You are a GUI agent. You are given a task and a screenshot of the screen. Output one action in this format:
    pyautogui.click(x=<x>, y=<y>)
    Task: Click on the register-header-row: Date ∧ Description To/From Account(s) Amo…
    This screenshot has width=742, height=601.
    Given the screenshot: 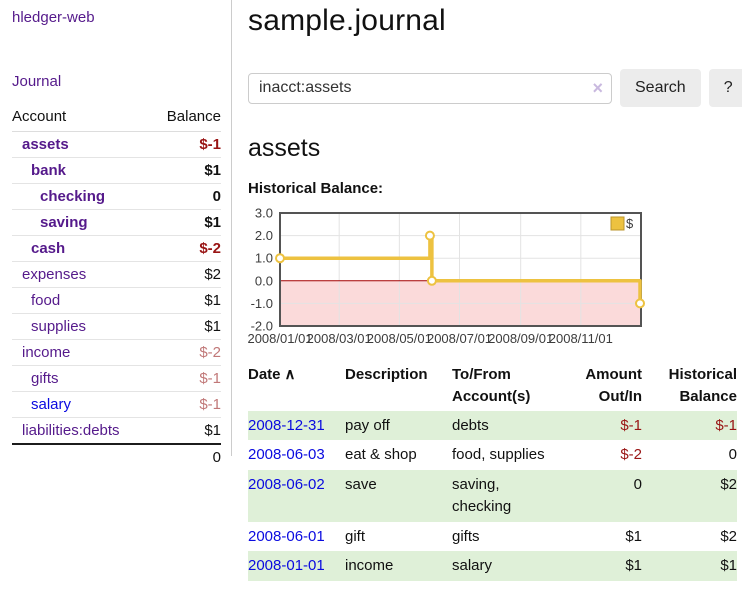 What is the action you would take?
    pyautogui.click(x=492, y=386)
    